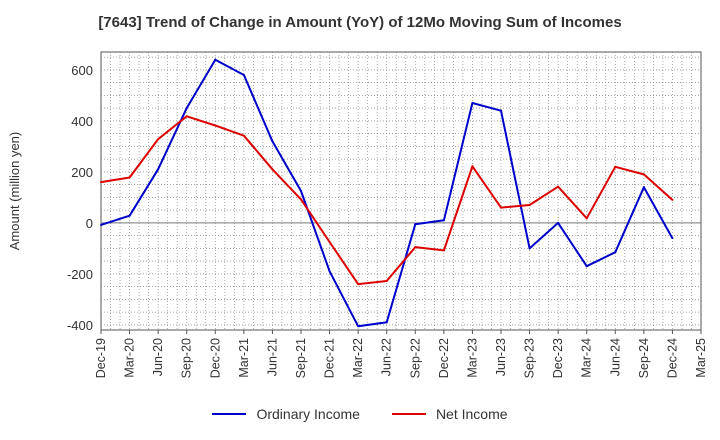  Describe the element at coordinates (82, 70) in the screenshot. I see `y-tick-label: 600` at that location.